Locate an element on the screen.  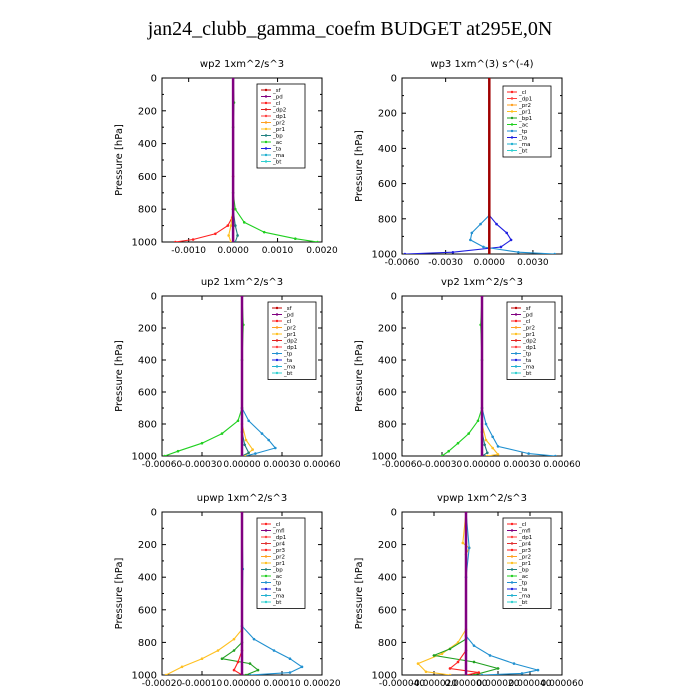
x-tick-label: 0.000000 is located at coordinates (466, 684).